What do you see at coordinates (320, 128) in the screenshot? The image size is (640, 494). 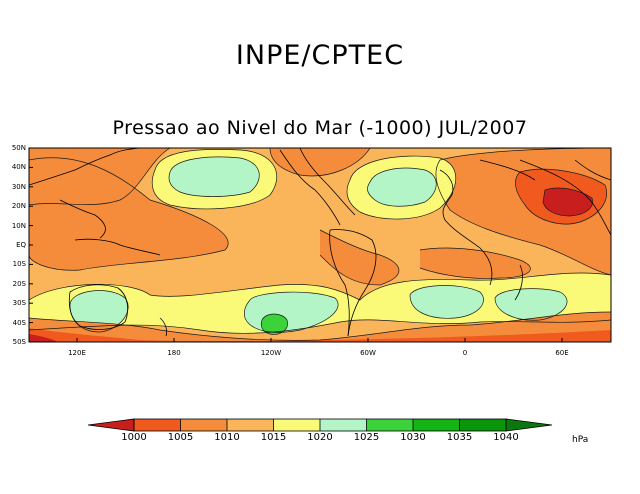 I see `map-title: Pressao ao Nivel do Mar (-1000) JUL/2007` at bounding box center [320, 128].